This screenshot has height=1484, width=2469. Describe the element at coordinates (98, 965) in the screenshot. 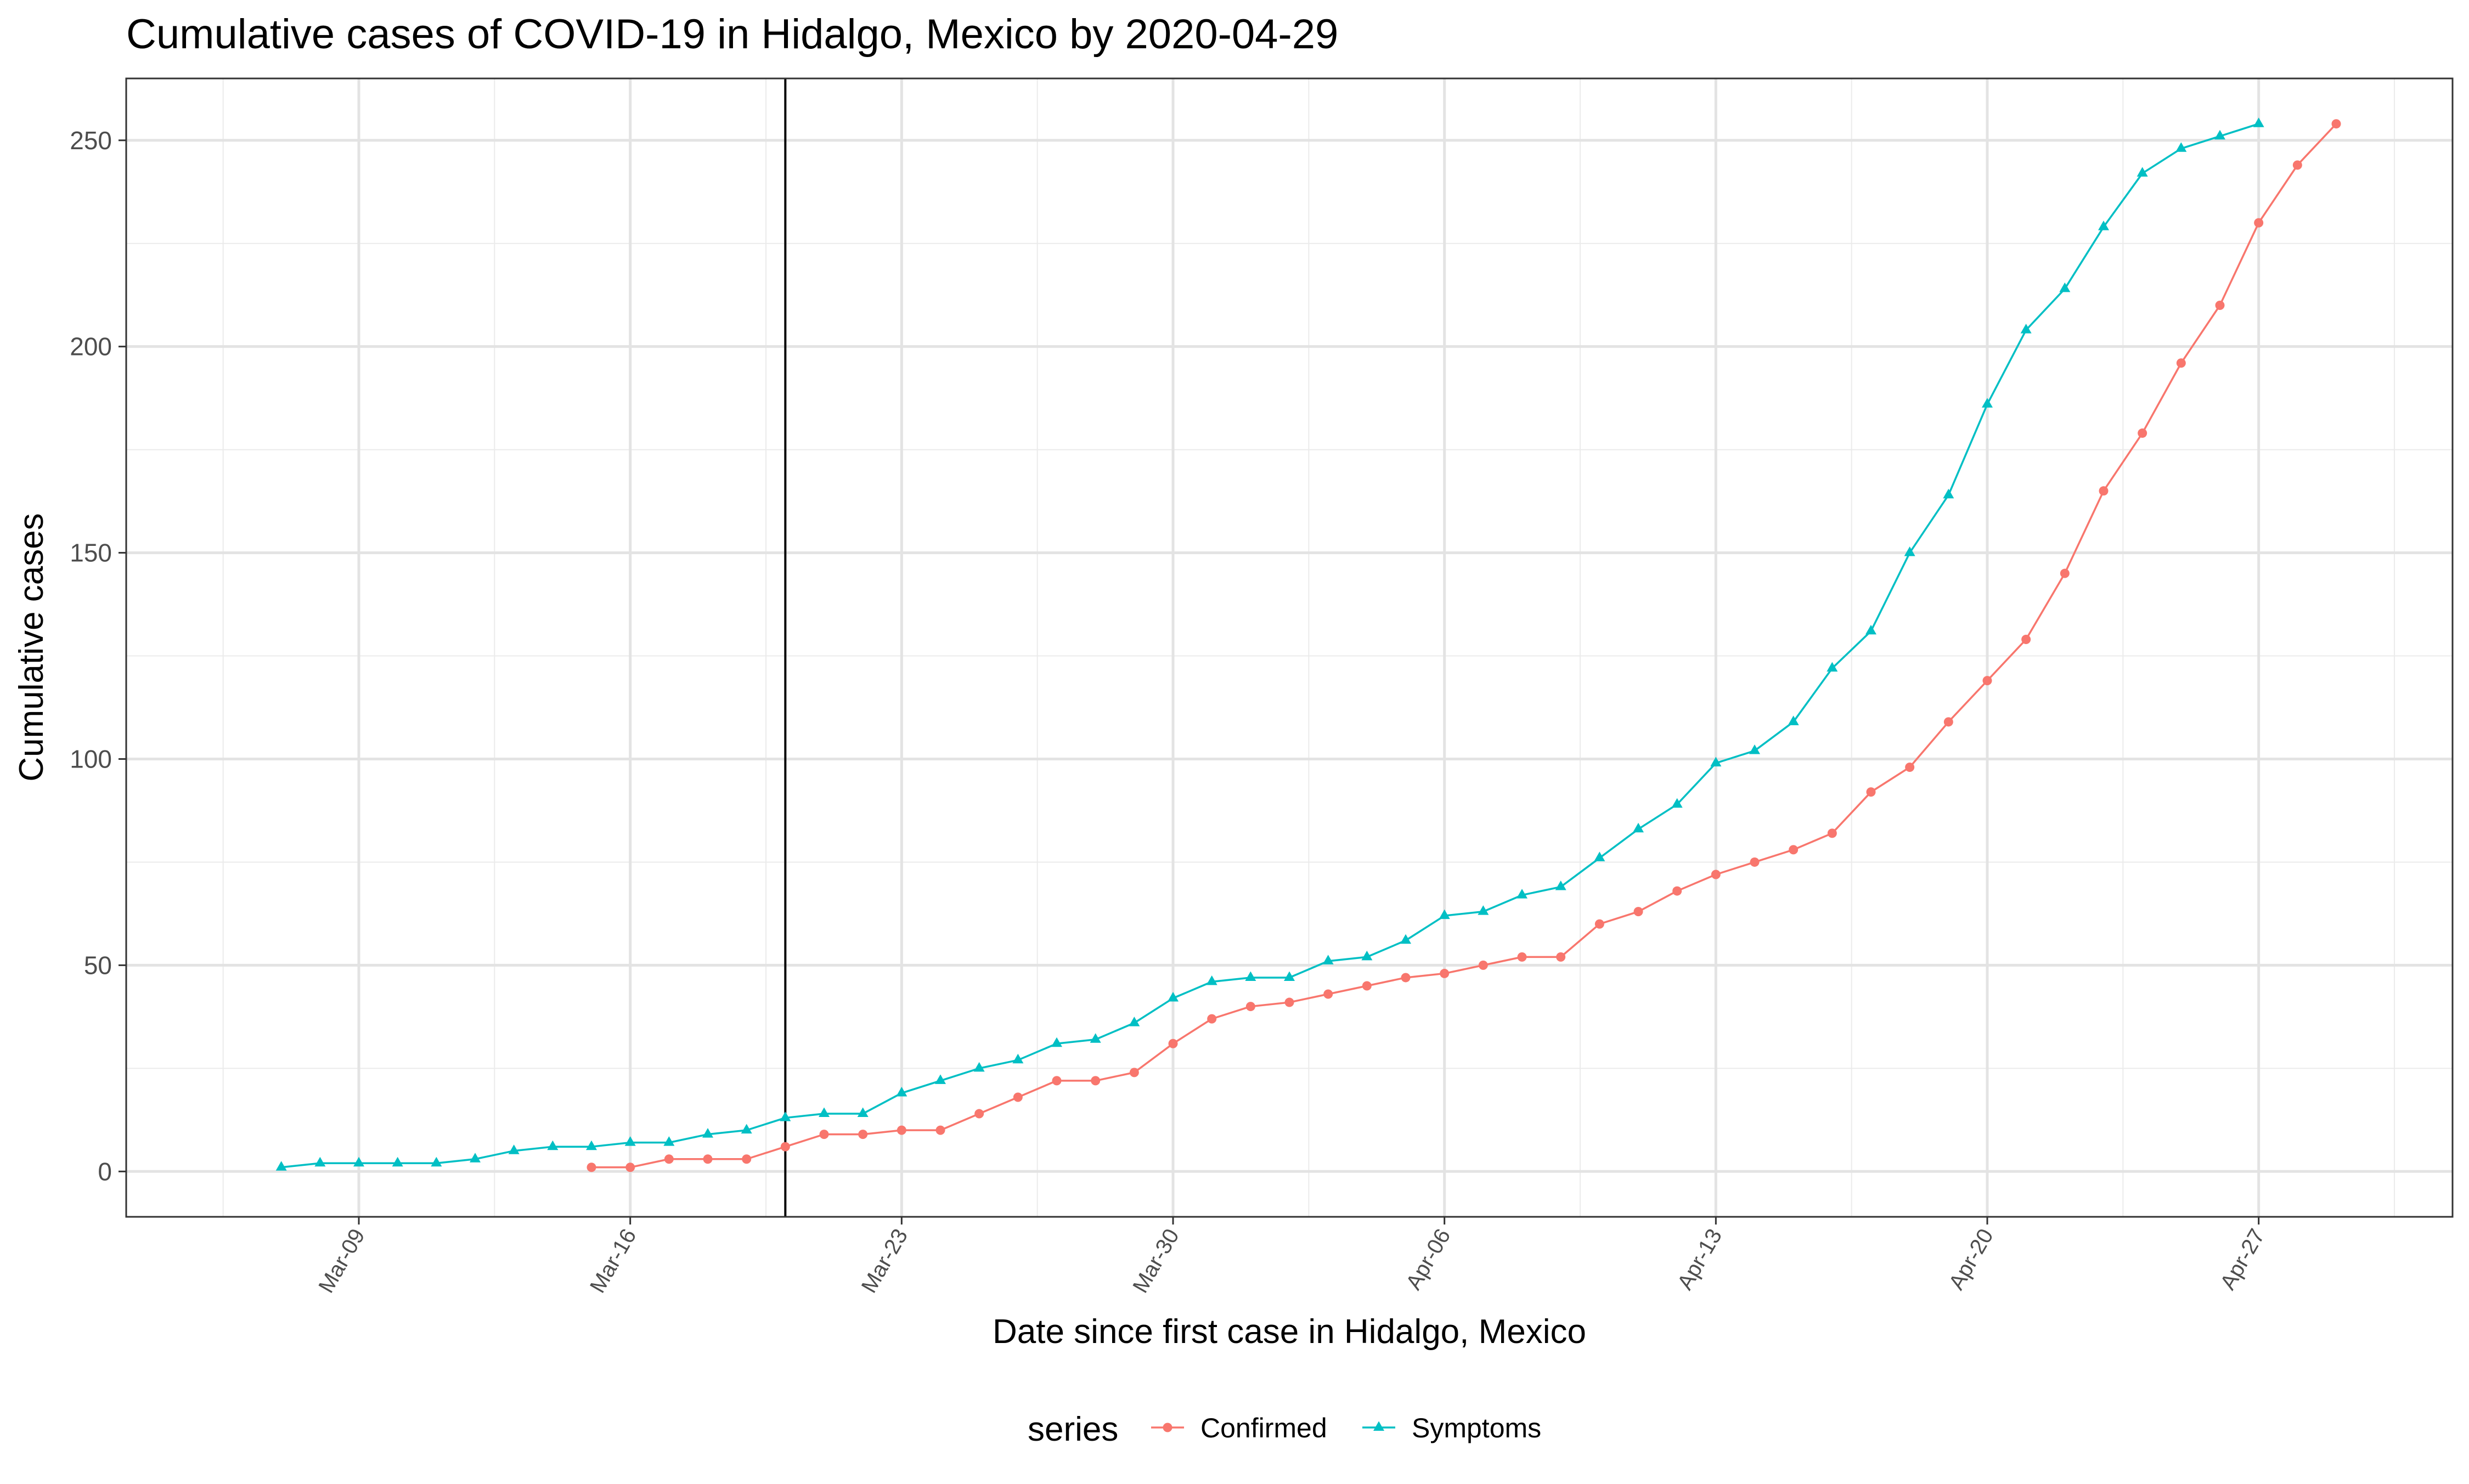

I see `y-tick-label: 50` at that location.